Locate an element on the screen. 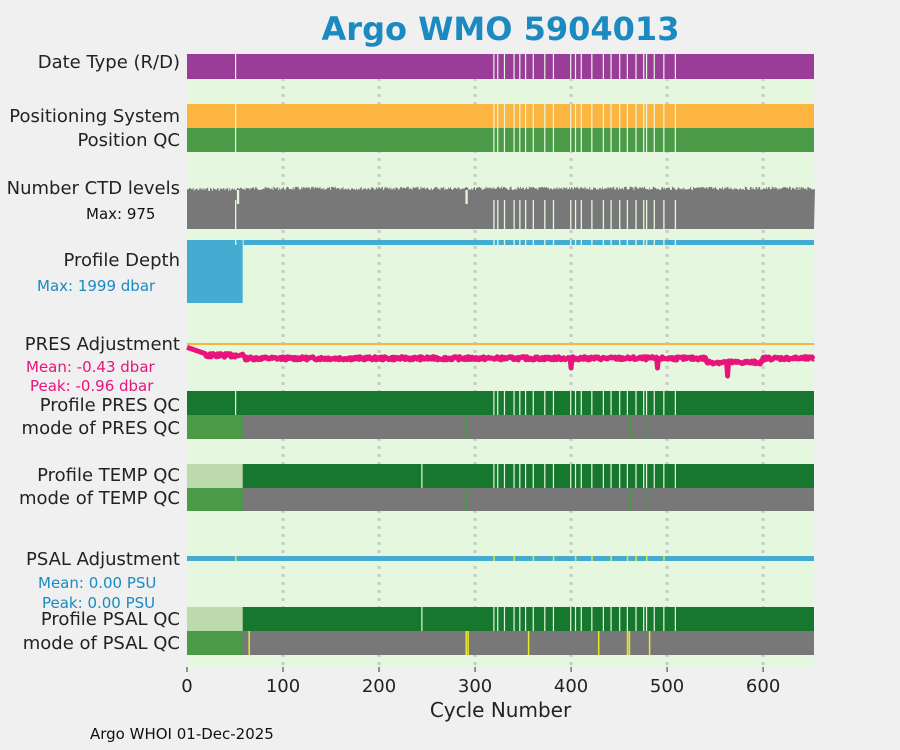 The image size is (900, 750). ctd-max-label: Max: 975 is located at coordinates (121, 214).